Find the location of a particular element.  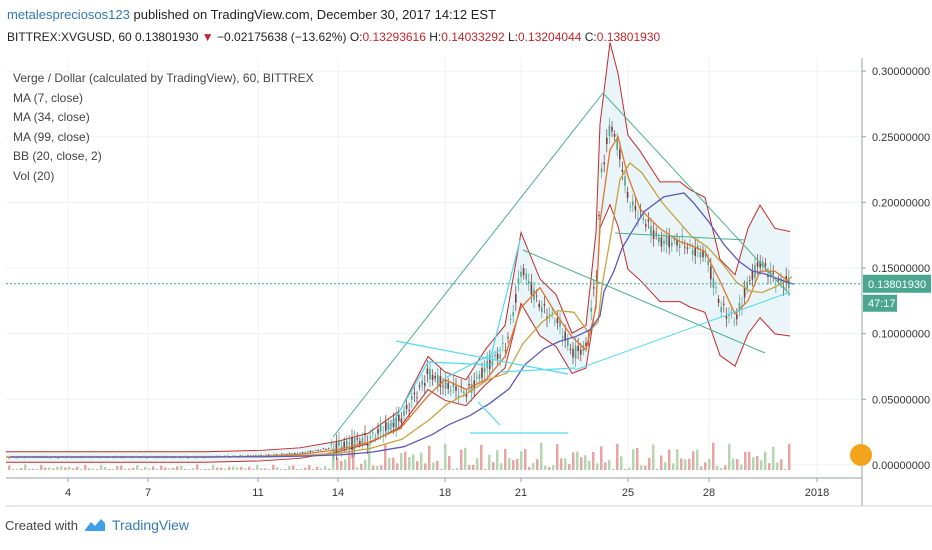

legend-bb: BB (20, close, 2) is located at coordinates (57, 156).